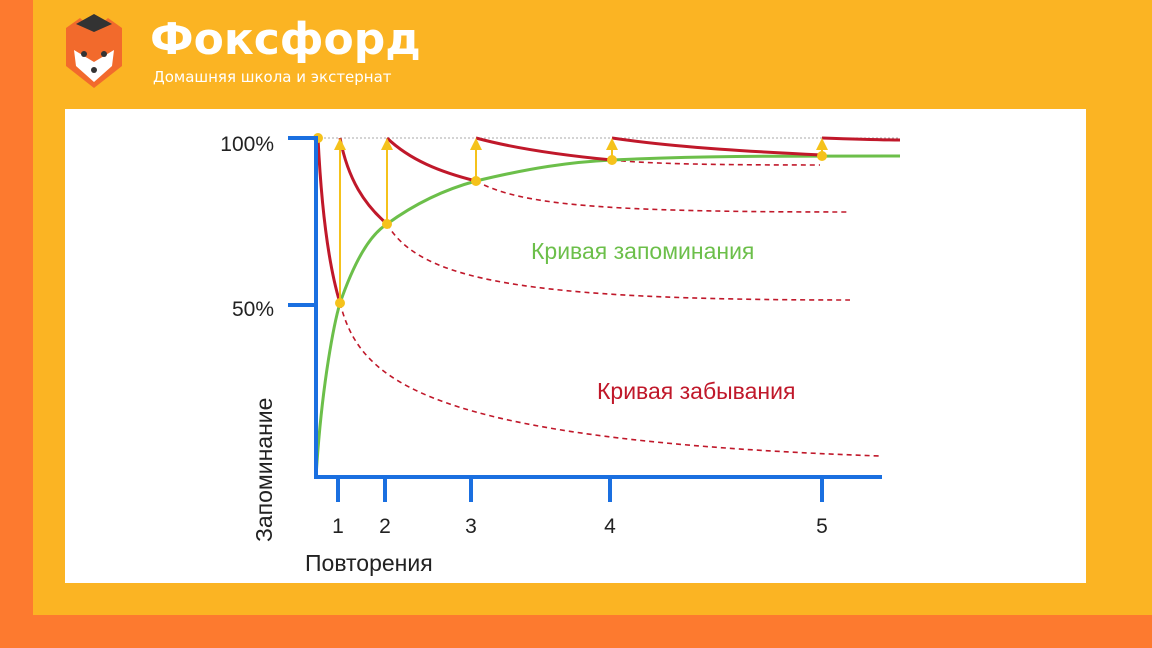  Describe the element at coordinates (253, 309) in the screenshot. I see `y-tick-label: 50%` at that location.